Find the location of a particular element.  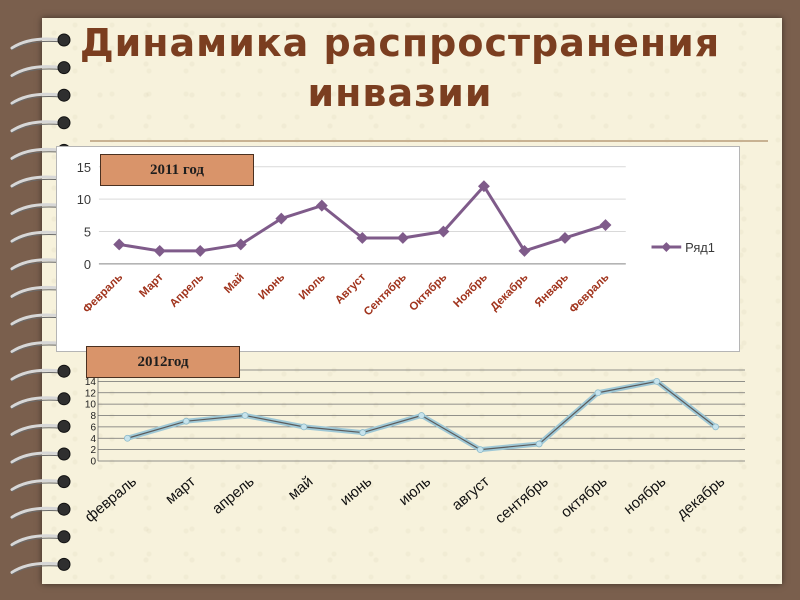

badge-2012: 2012год is located at coordinates (163, 362).